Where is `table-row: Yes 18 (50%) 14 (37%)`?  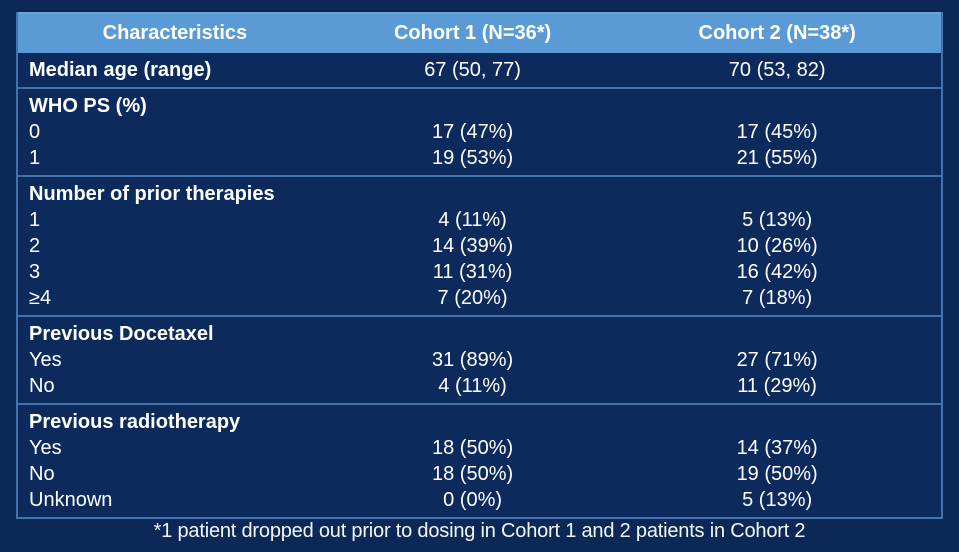 table-row: Yes 18 (50%) 14 (37%) is located at coordinates (479, 448).